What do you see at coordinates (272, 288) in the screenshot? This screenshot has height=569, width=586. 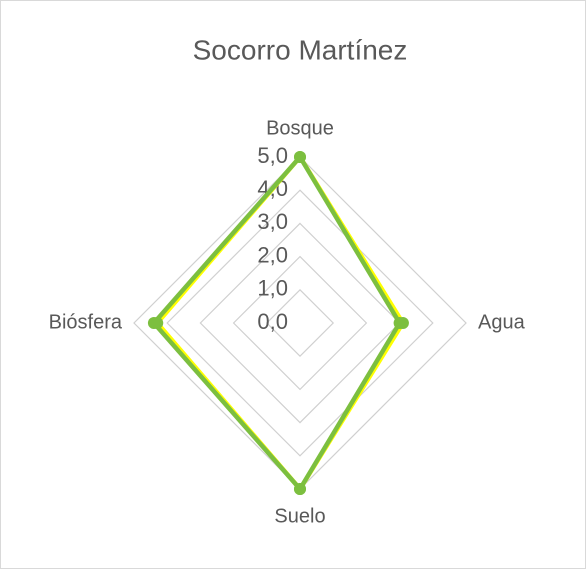 I see `r-tick-label: 1,0` at bounding box center [272, 288].